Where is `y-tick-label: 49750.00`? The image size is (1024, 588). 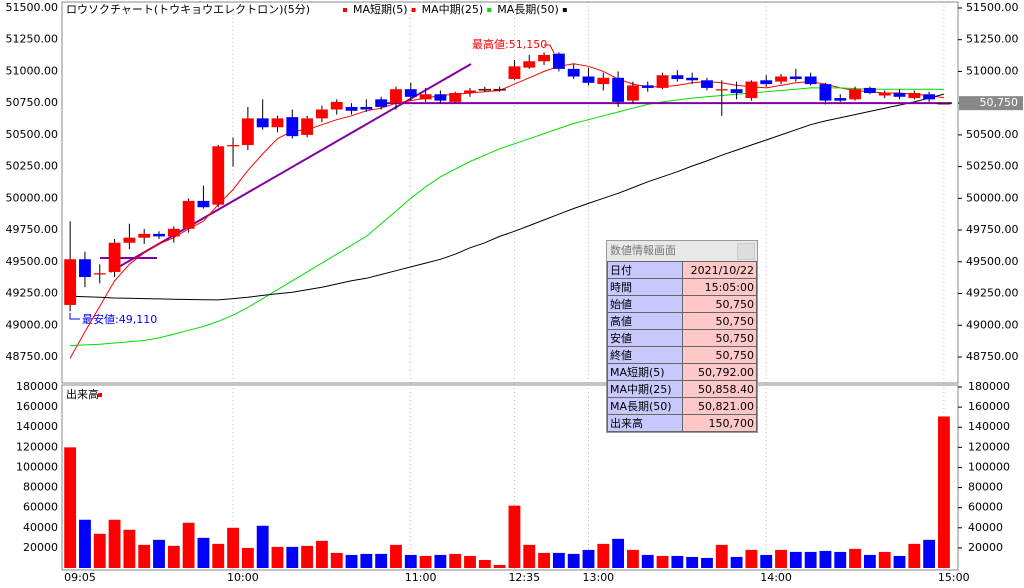
y-tick-label: 49750.00 is located at coordinates (992, 229).